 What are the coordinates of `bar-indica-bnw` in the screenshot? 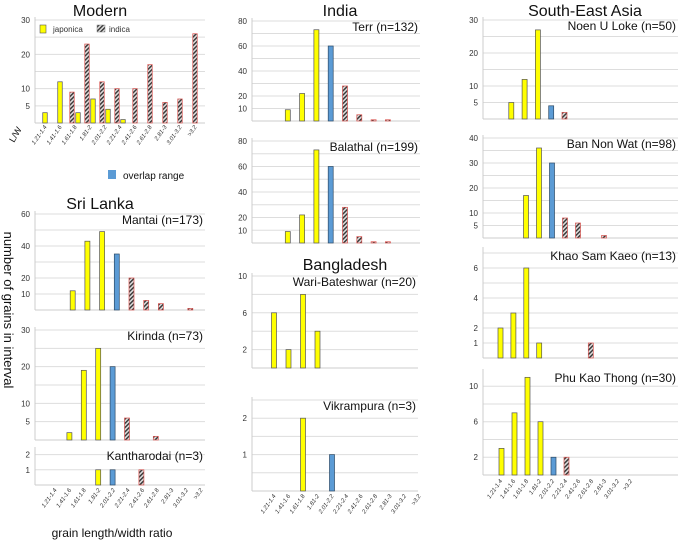 It's located at (578, 230).